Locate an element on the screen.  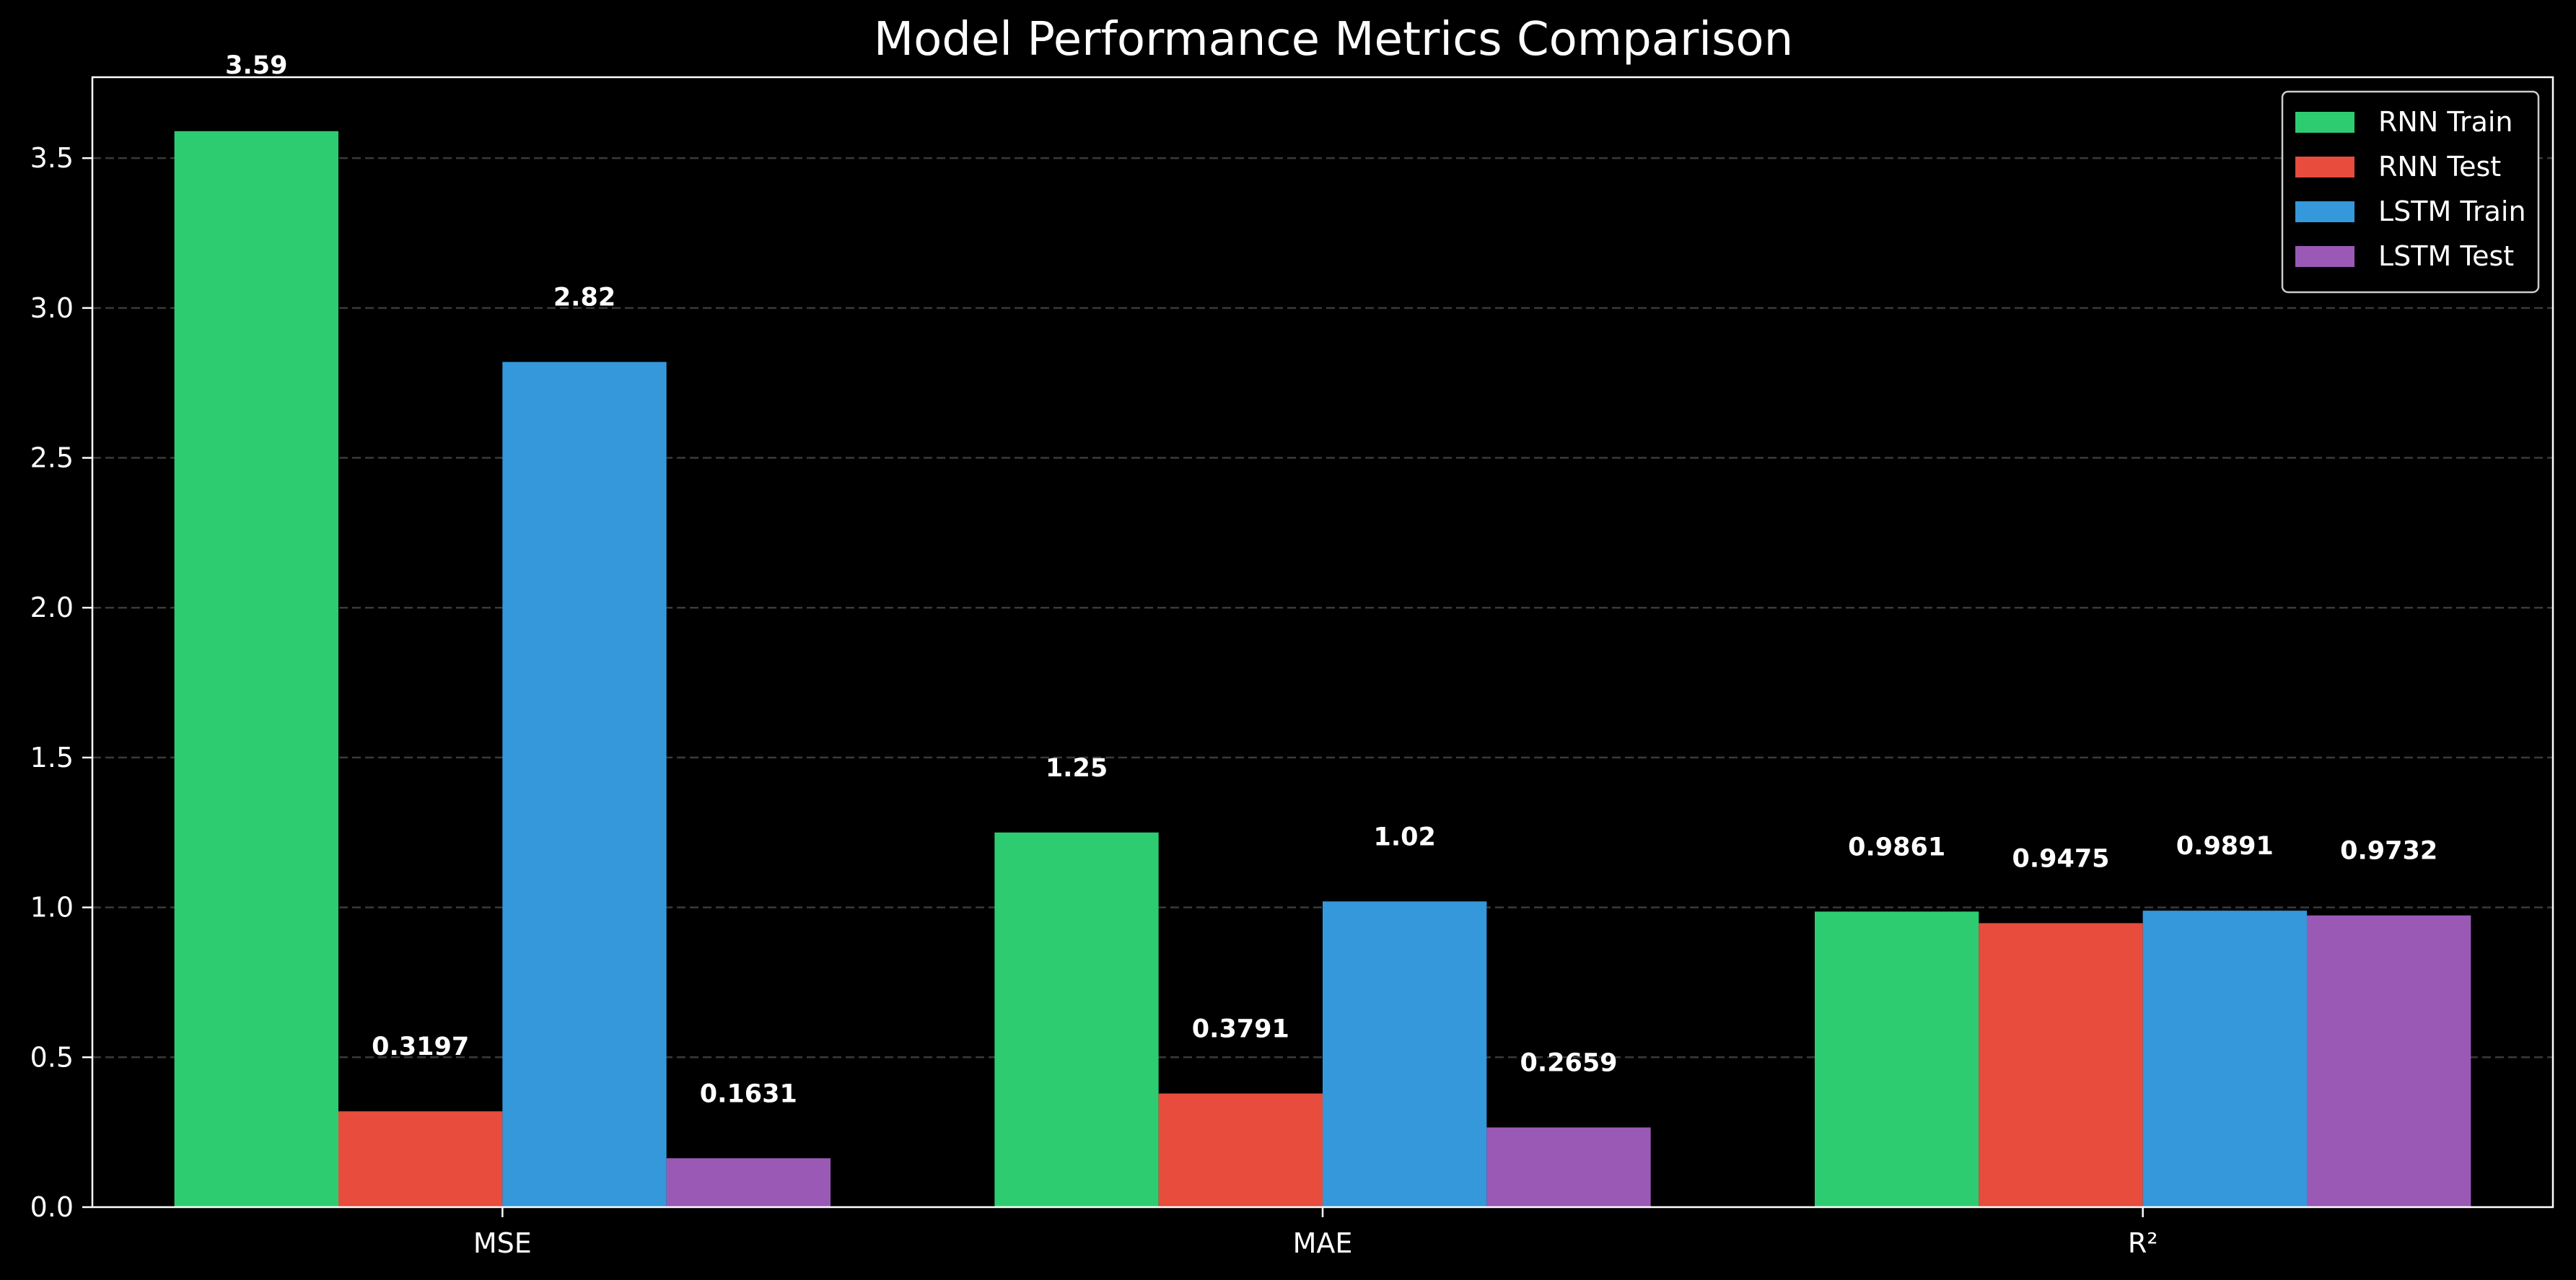
bar-value-label: 0.1631 is located at coordinates (749, 1093).